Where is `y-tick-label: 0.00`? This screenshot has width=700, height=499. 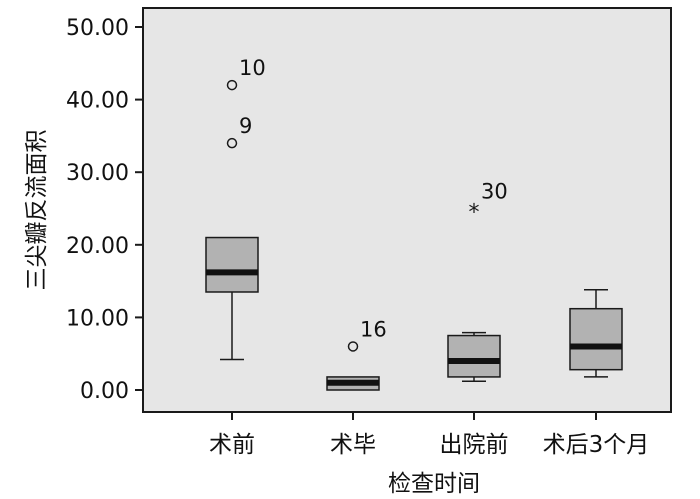
y-tick-label: 0.00 is located at coordinates (104, 391).